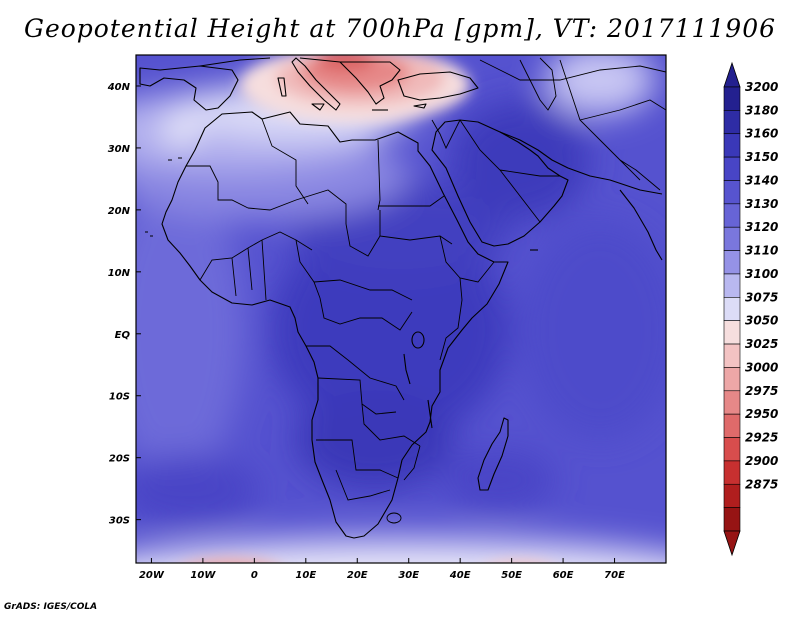 The image size is (800, 618). What do you see at coordinates (761, 461) in the screenshot?
I see `colorbar-label: 2900` at bounding box center [761, 461].